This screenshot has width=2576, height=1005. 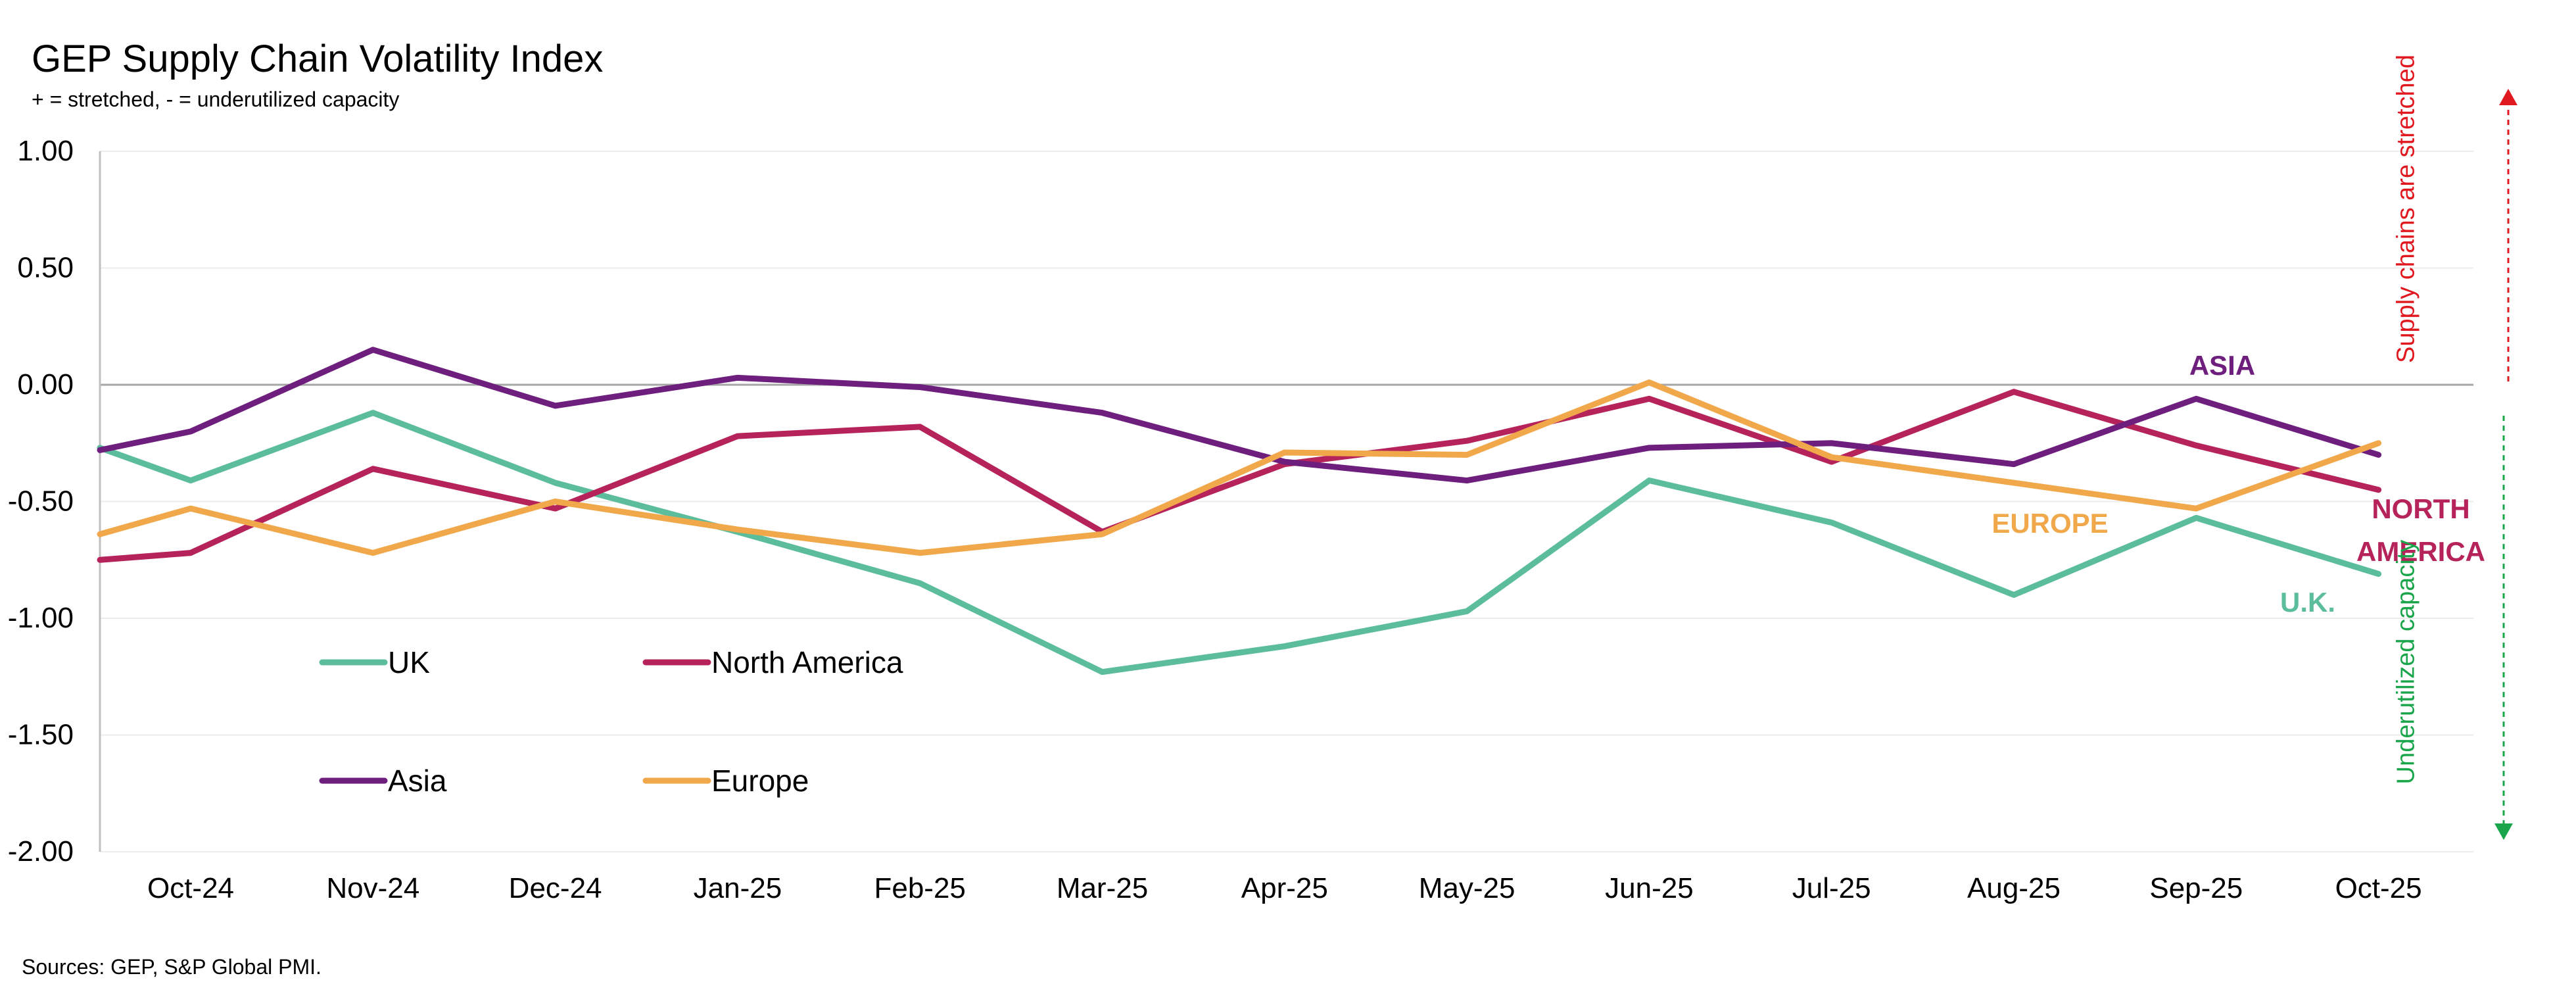 What do you see at coordinates (46, 268) in the screenshot?
I see `y-tick-label: 0.50` at bounding box center [46, 268].